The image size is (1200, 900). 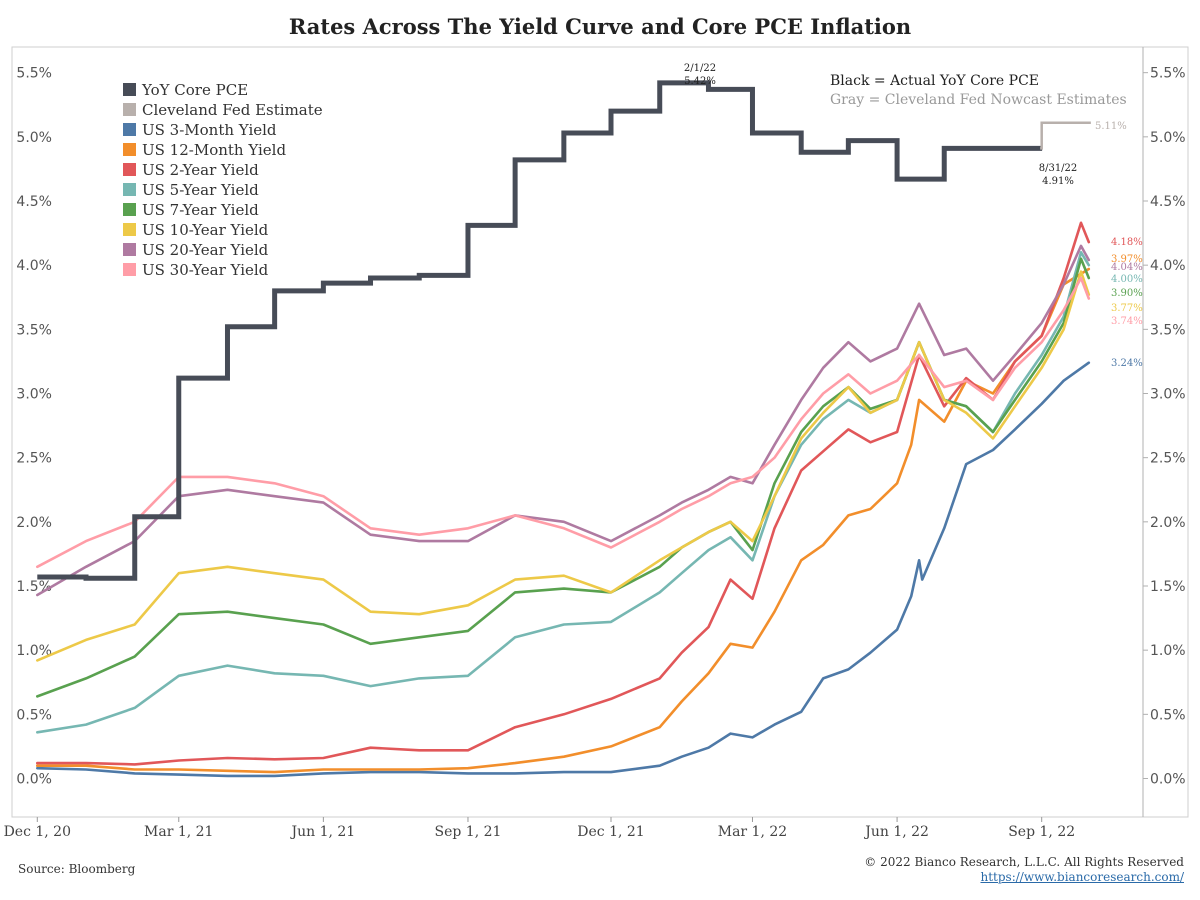 What do you see at coordinates (205, 230) in the screenshot?
I see `legend-label: US 10-Year Yield` at bounding box center [205, 230].